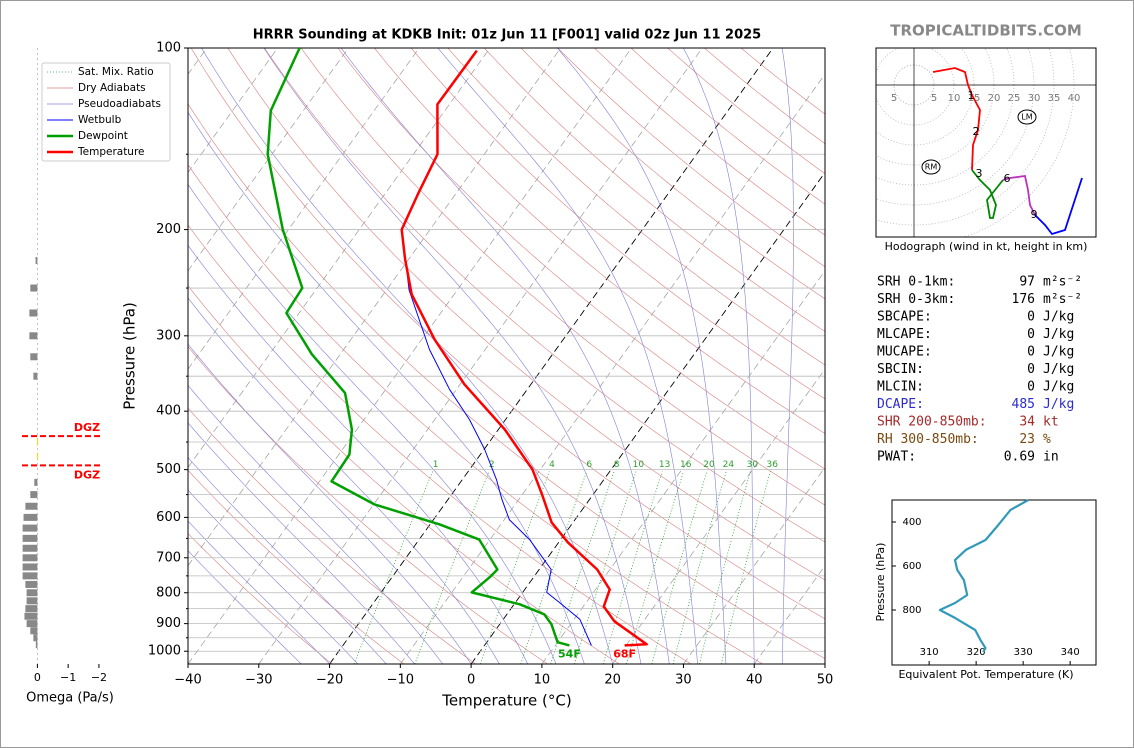 The width and height of the screenshot is (1134, 748). I want to click on y-tick-label: 300, so click(168, 335).